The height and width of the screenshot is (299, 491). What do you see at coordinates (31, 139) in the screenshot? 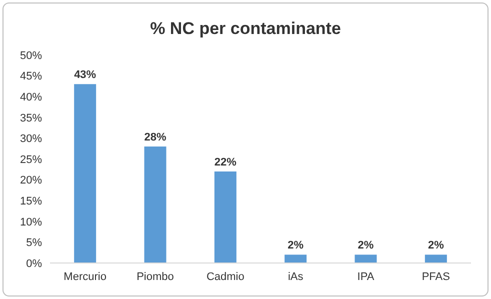
I see `y-tick-label: 30%` at bounding box center [31, 139].